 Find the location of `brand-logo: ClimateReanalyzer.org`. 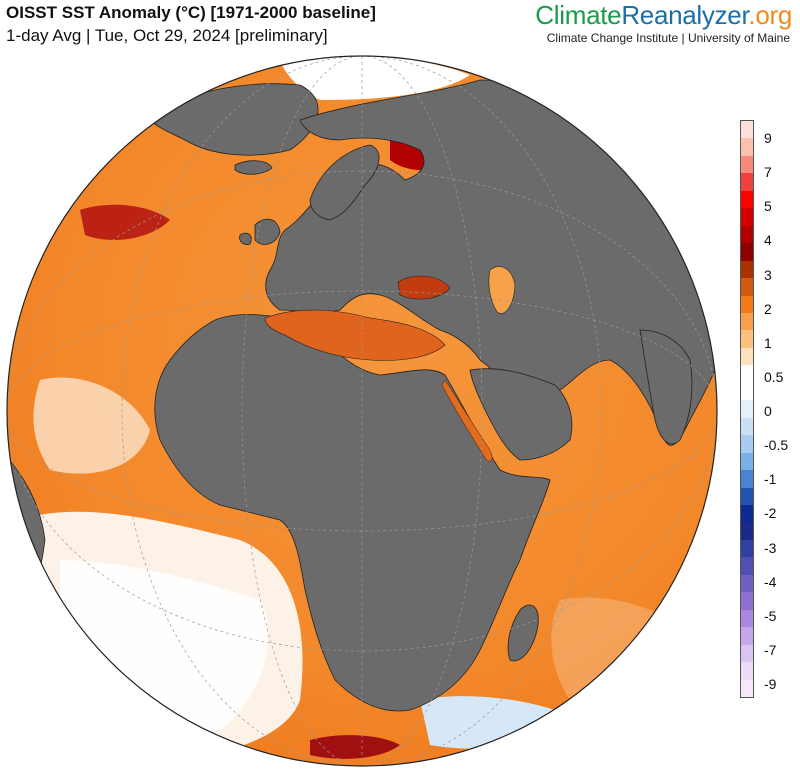

brand-logo: ClimateReanalyzer.org is located at coordinates (663, 15).